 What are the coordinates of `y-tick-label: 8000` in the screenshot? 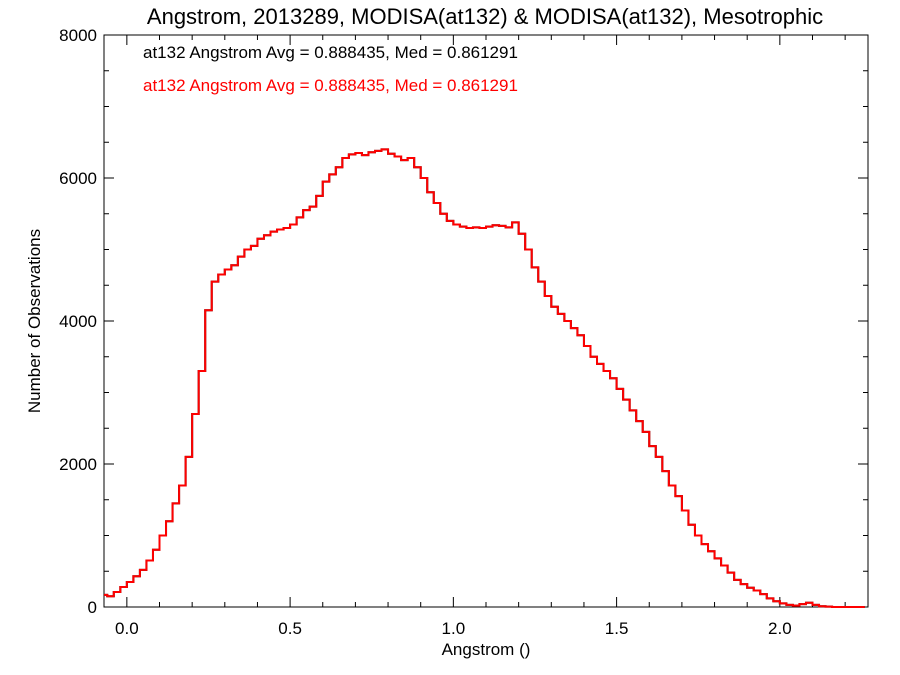 It's located at (78, 35).